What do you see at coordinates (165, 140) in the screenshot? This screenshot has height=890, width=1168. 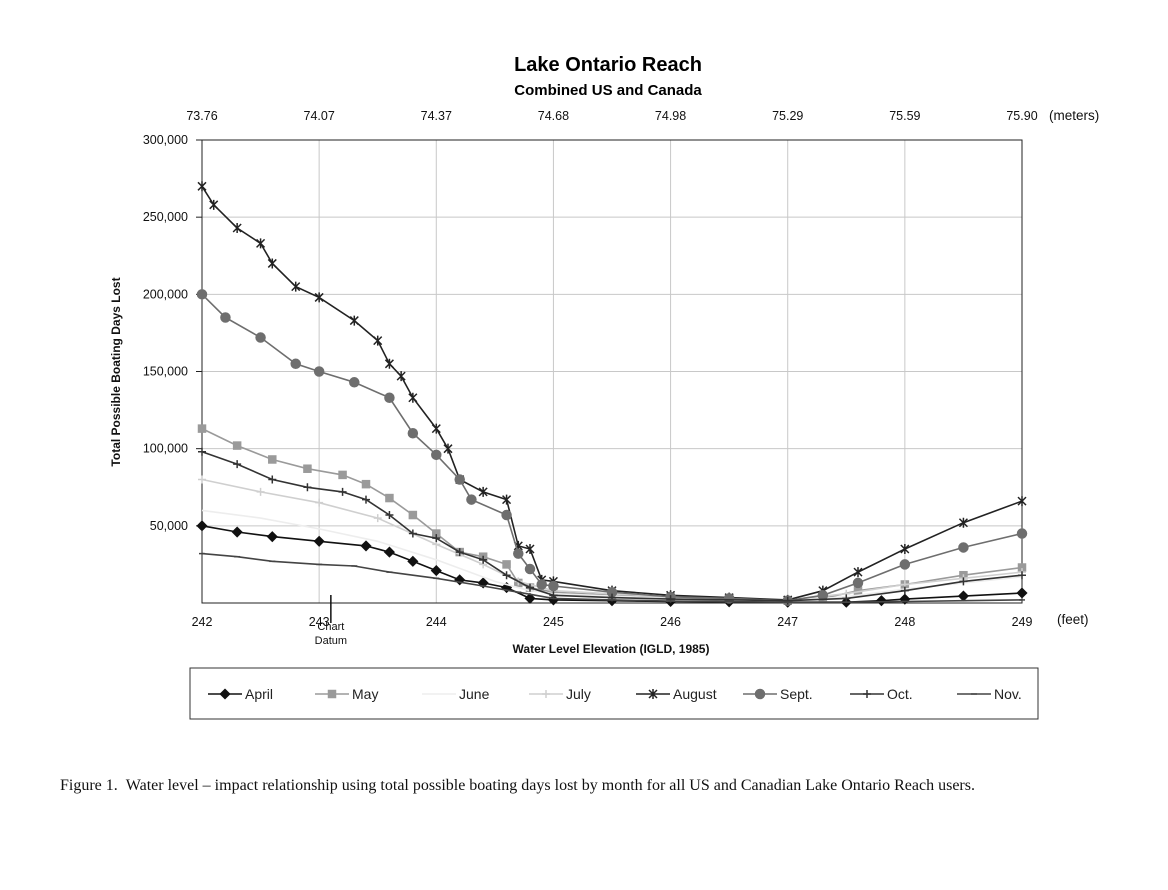 I see `y-tick-label: 300,000` at bounding box center [165, 140].